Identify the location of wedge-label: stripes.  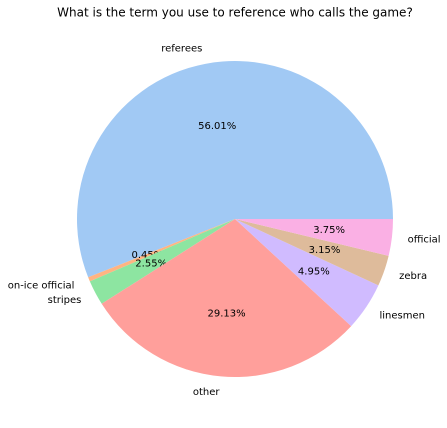
(65, 300).